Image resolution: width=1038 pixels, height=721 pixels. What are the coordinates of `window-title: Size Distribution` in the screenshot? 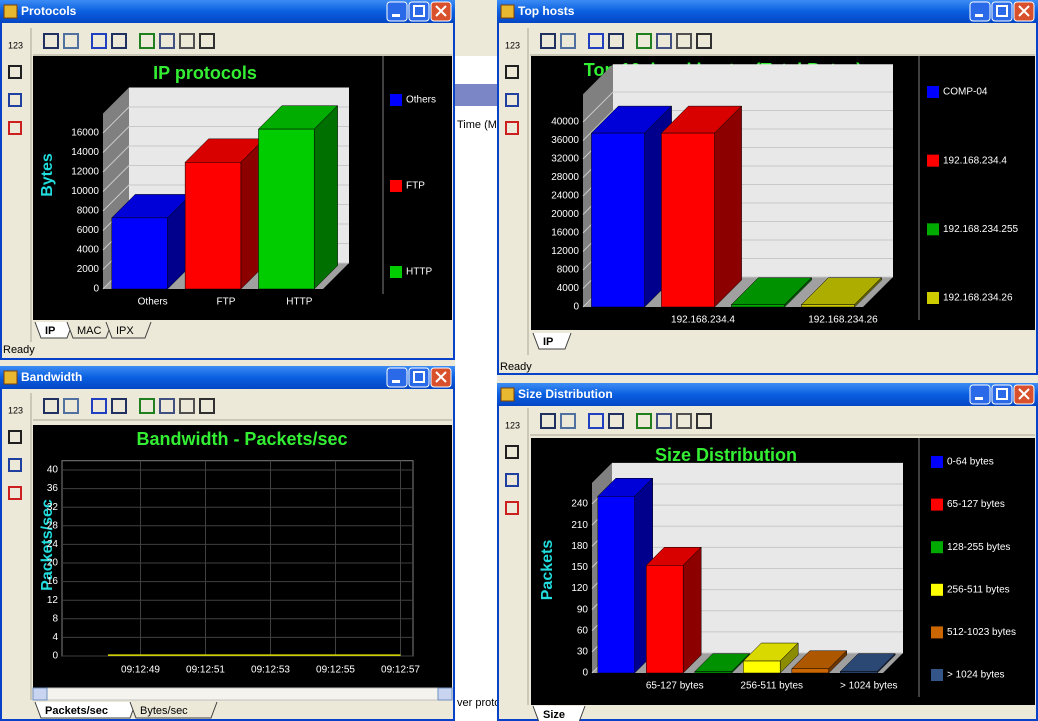 It's located at (565, 394).